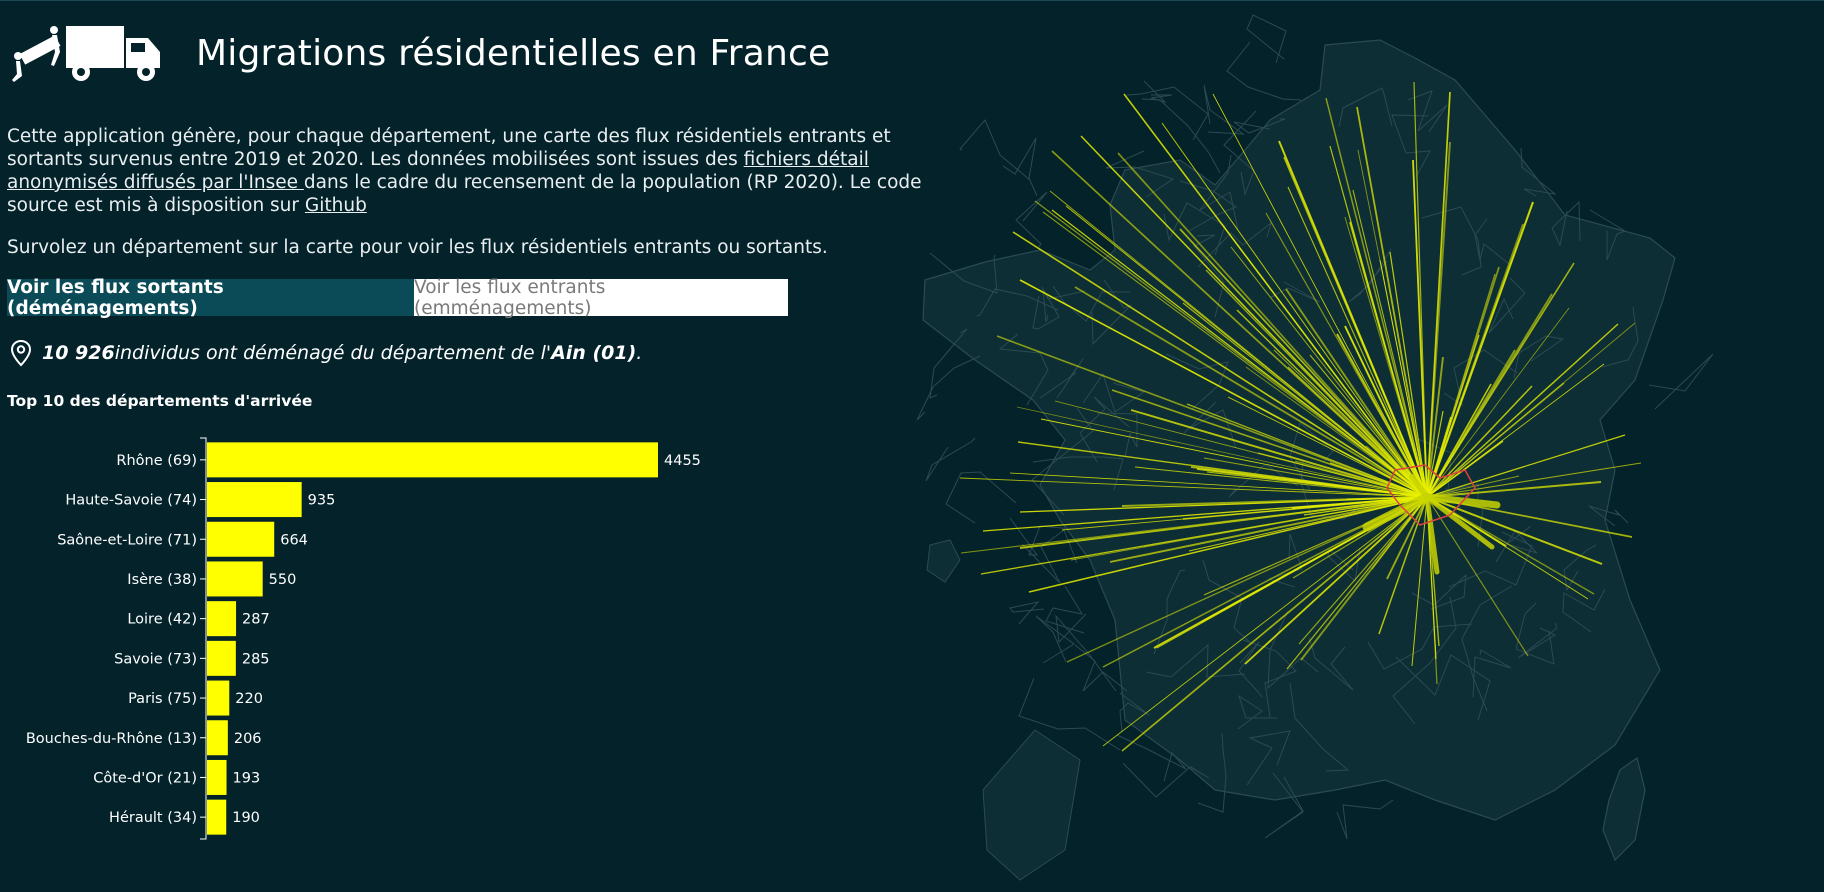 The width and height of the screenshot is (1824, 892). Describe the element at coordinates (210, 298) in the screenshot. I see `outgoing-flows-button: Voir les flux sortants (déménagements)` at that location.